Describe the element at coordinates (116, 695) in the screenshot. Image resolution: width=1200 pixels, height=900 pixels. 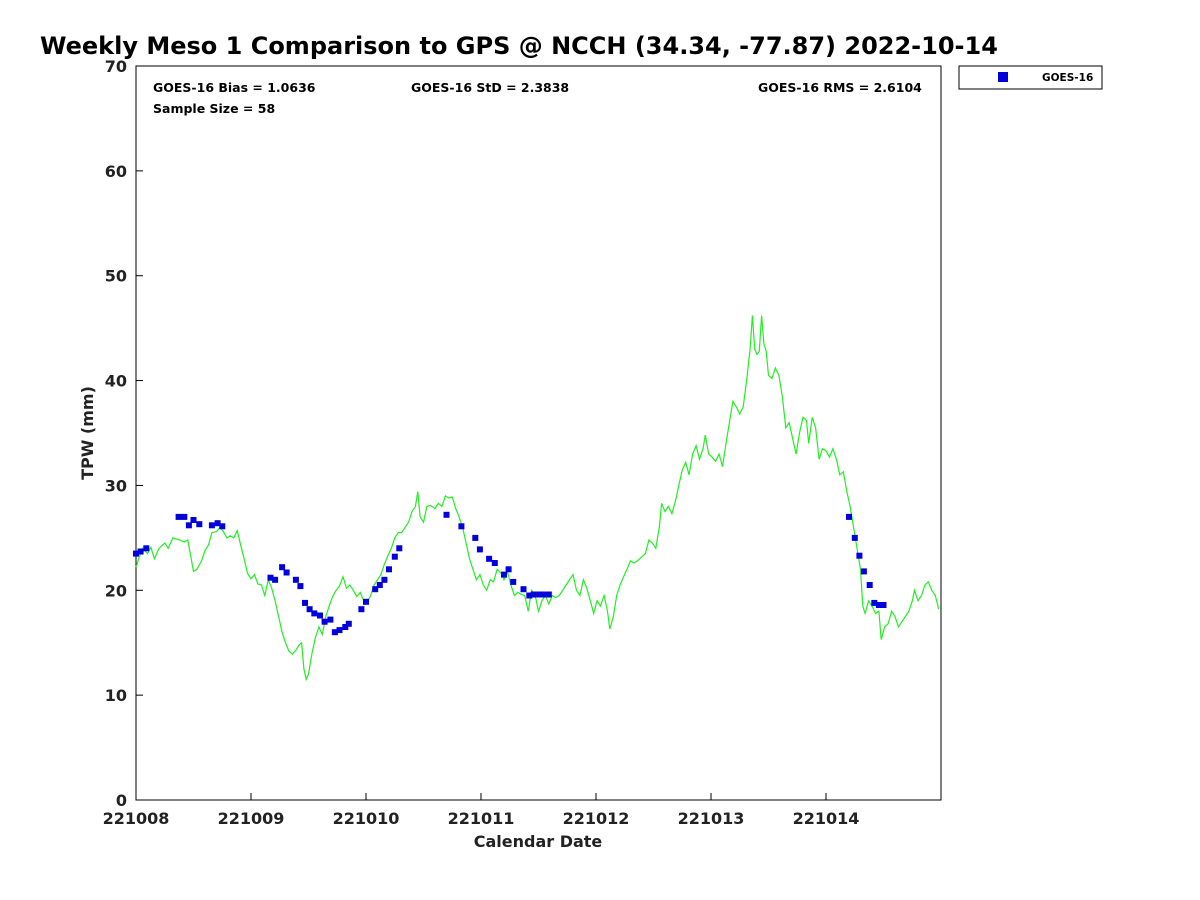
I see `y-tick-label-1: 10` at that location.